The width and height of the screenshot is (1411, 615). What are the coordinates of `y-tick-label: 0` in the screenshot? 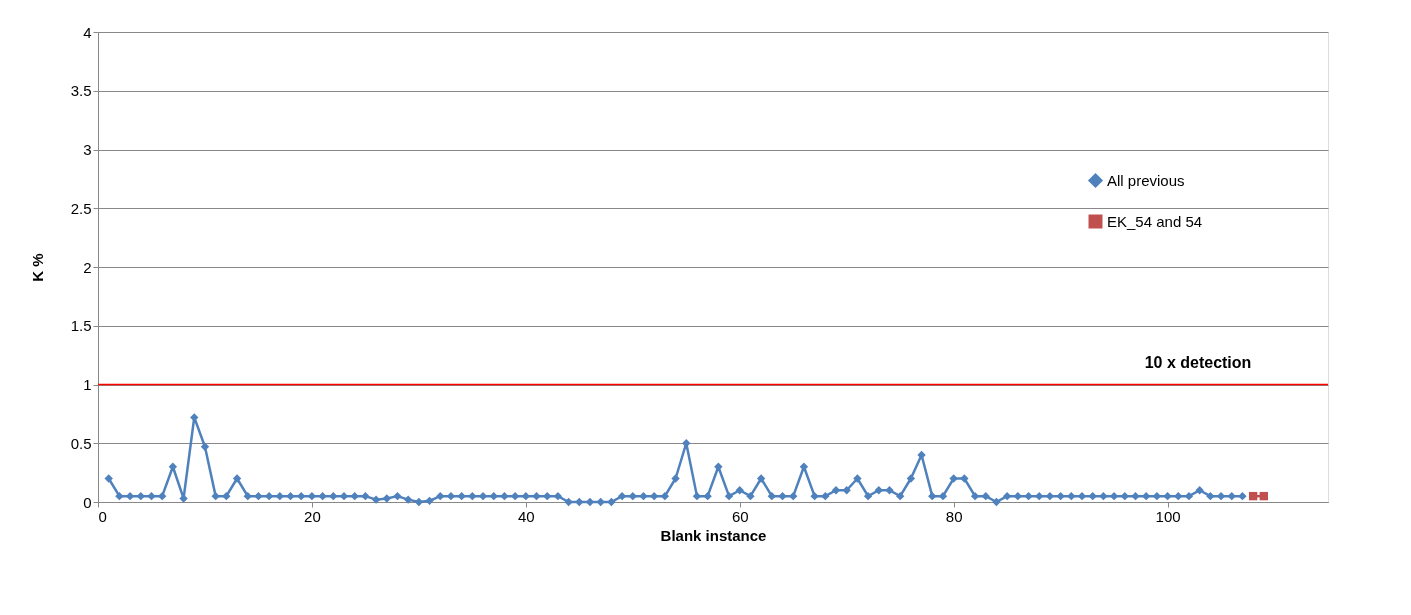 It's located at (87, 502).